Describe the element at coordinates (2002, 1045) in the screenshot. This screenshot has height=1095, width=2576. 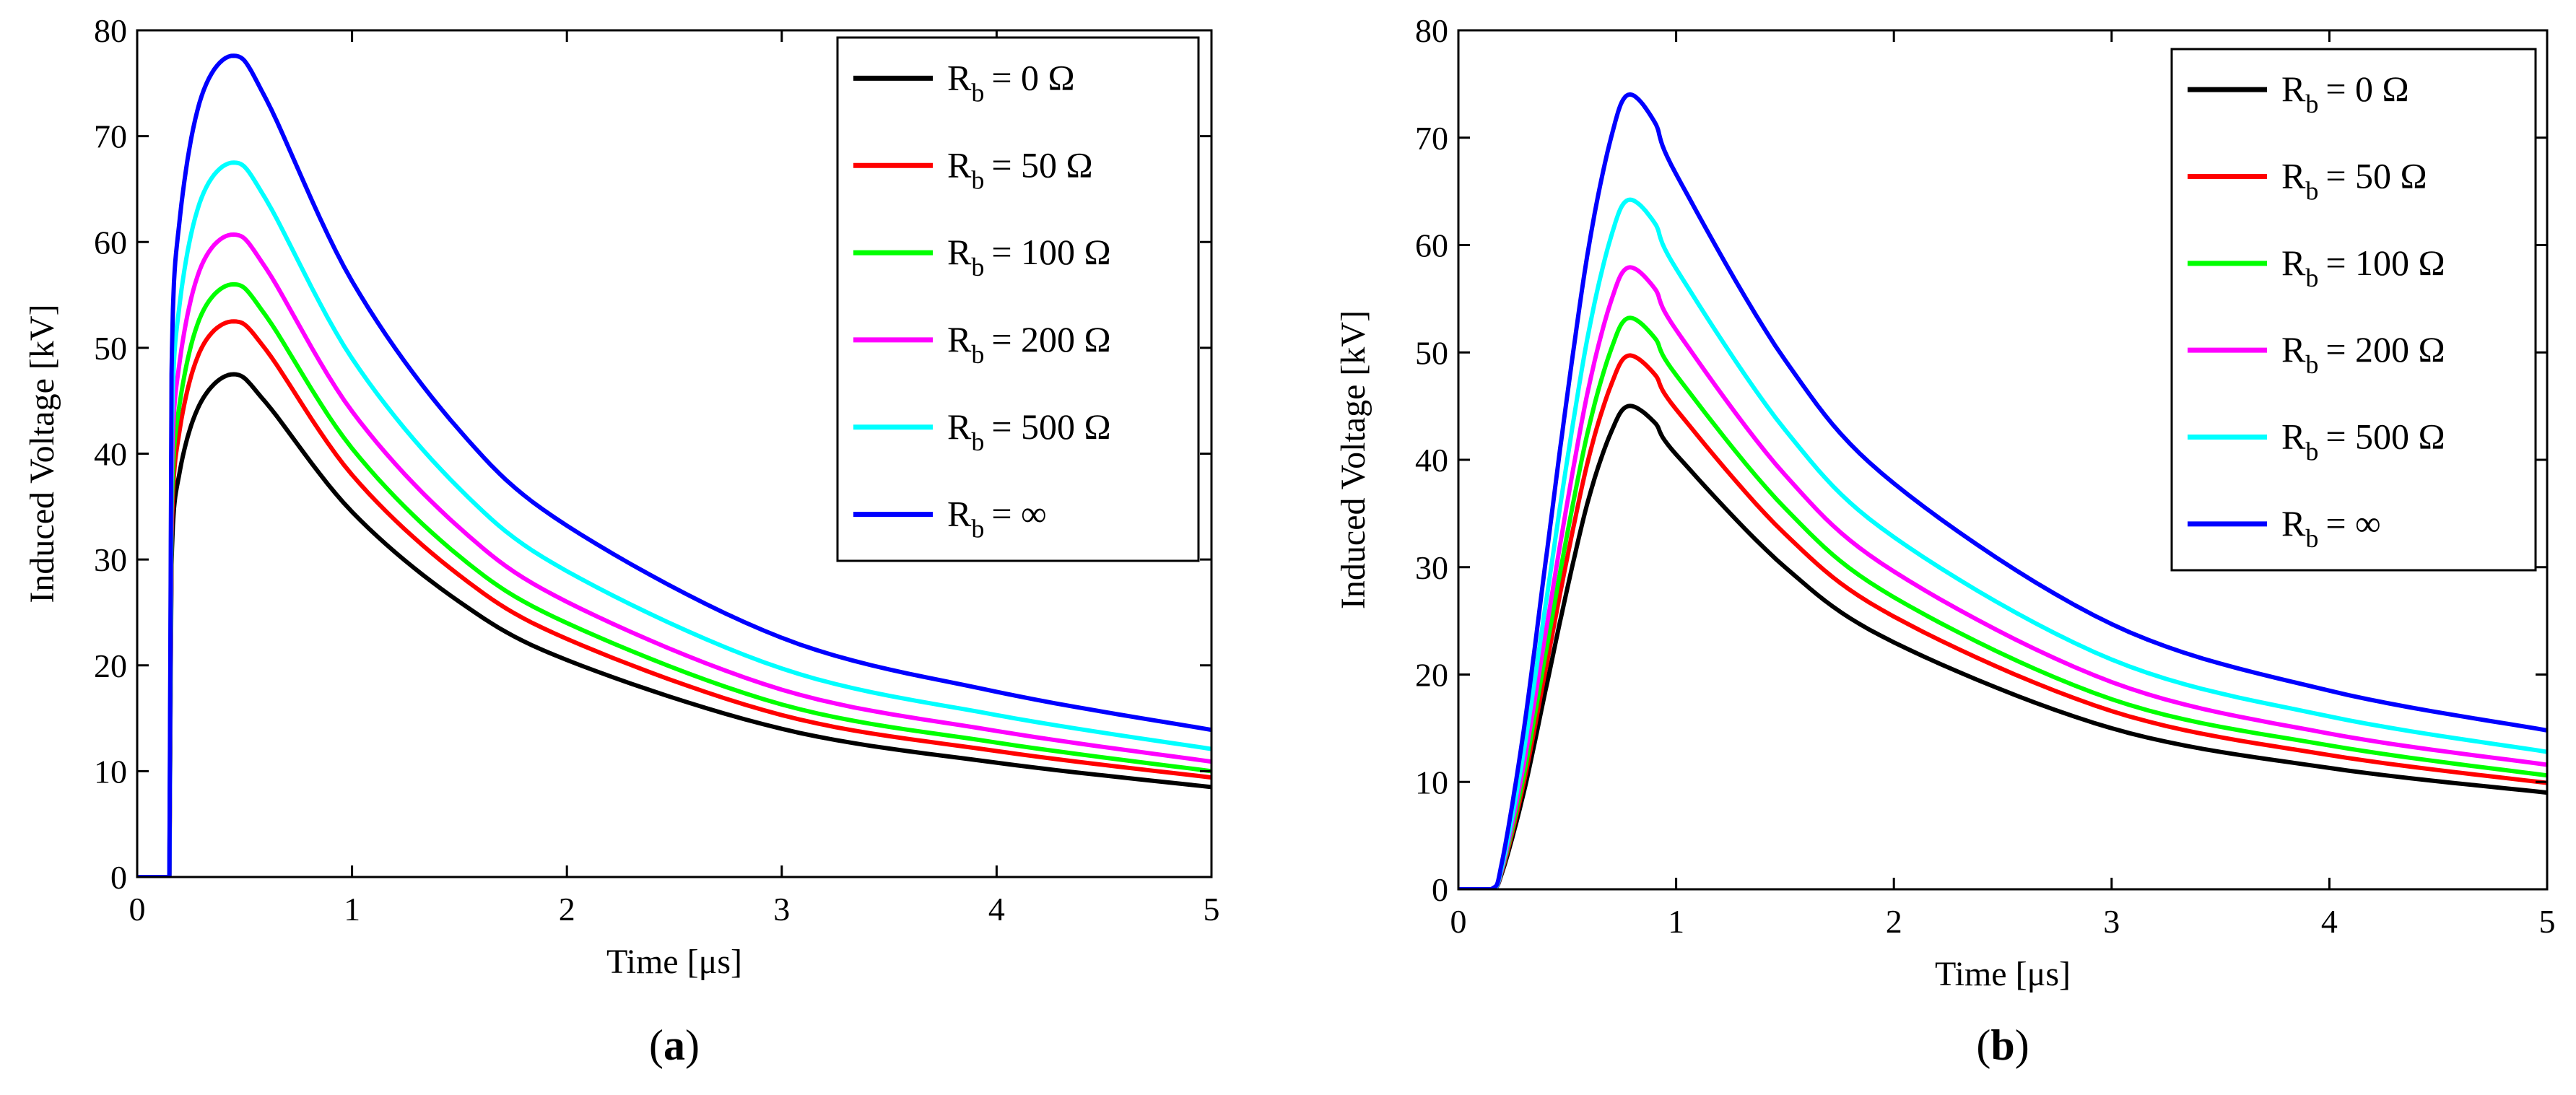
I see `panel-label: (b)` at that location.